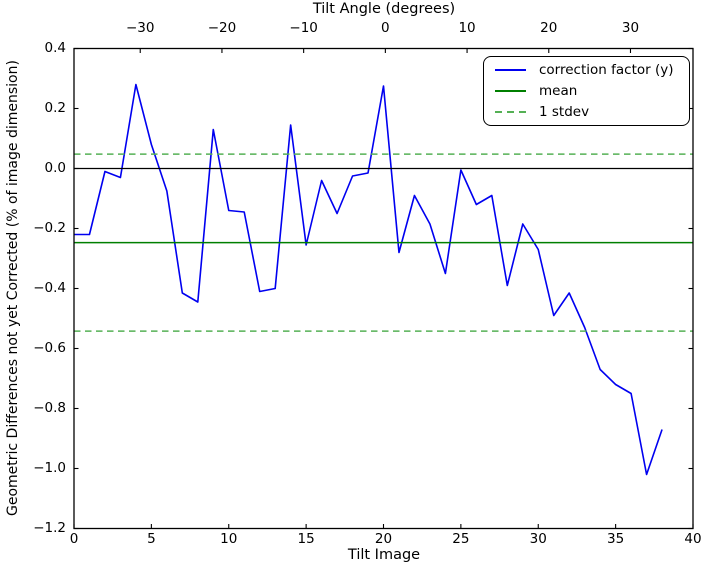 Image resolution: width=714 pixels, height=579 pixels. Describe the element at coordinates (384, 9) in the screenshot. I see `top-axis-title: Tilt Angle (degrees)` at that location.